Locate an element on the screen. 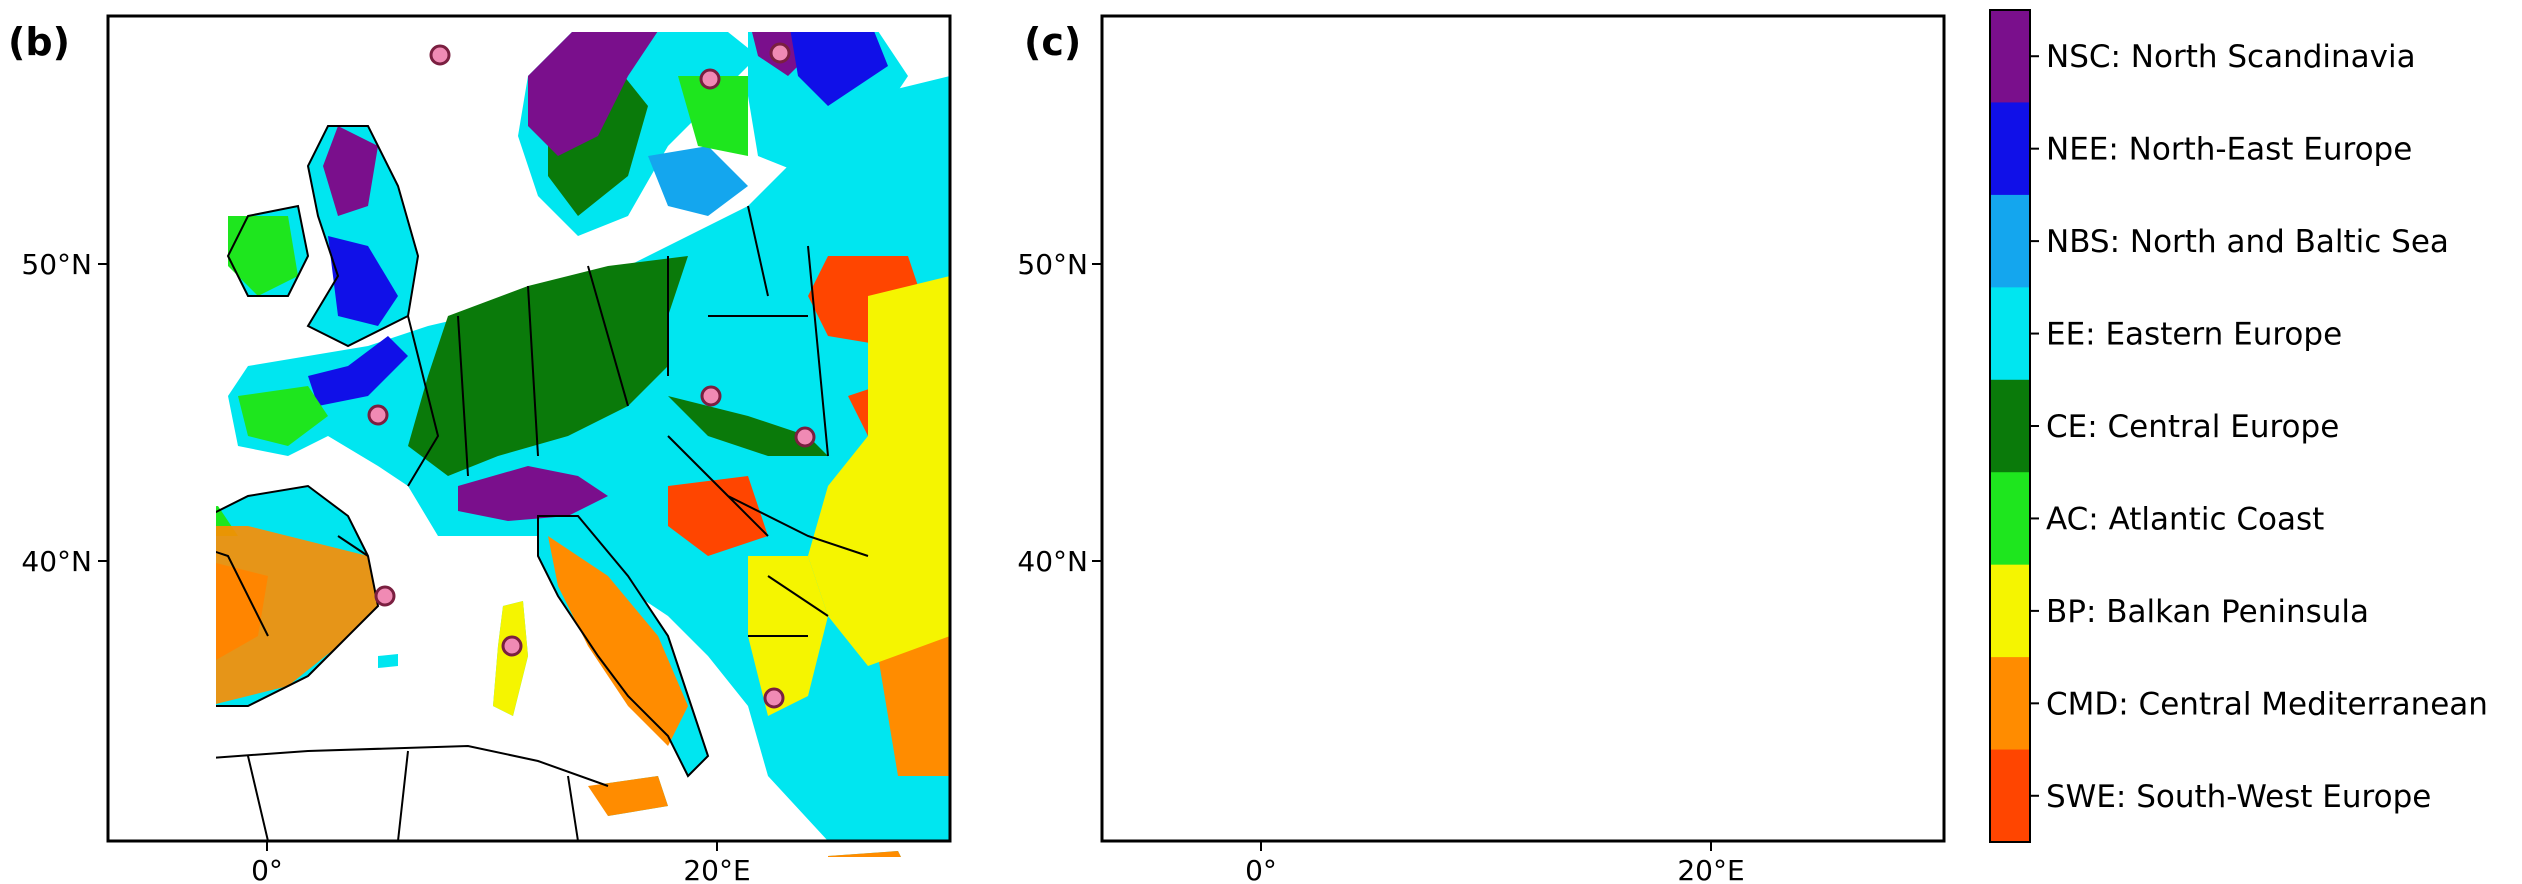 The image size is (2522, 884). station-markers is located at coordinates (591, 375).